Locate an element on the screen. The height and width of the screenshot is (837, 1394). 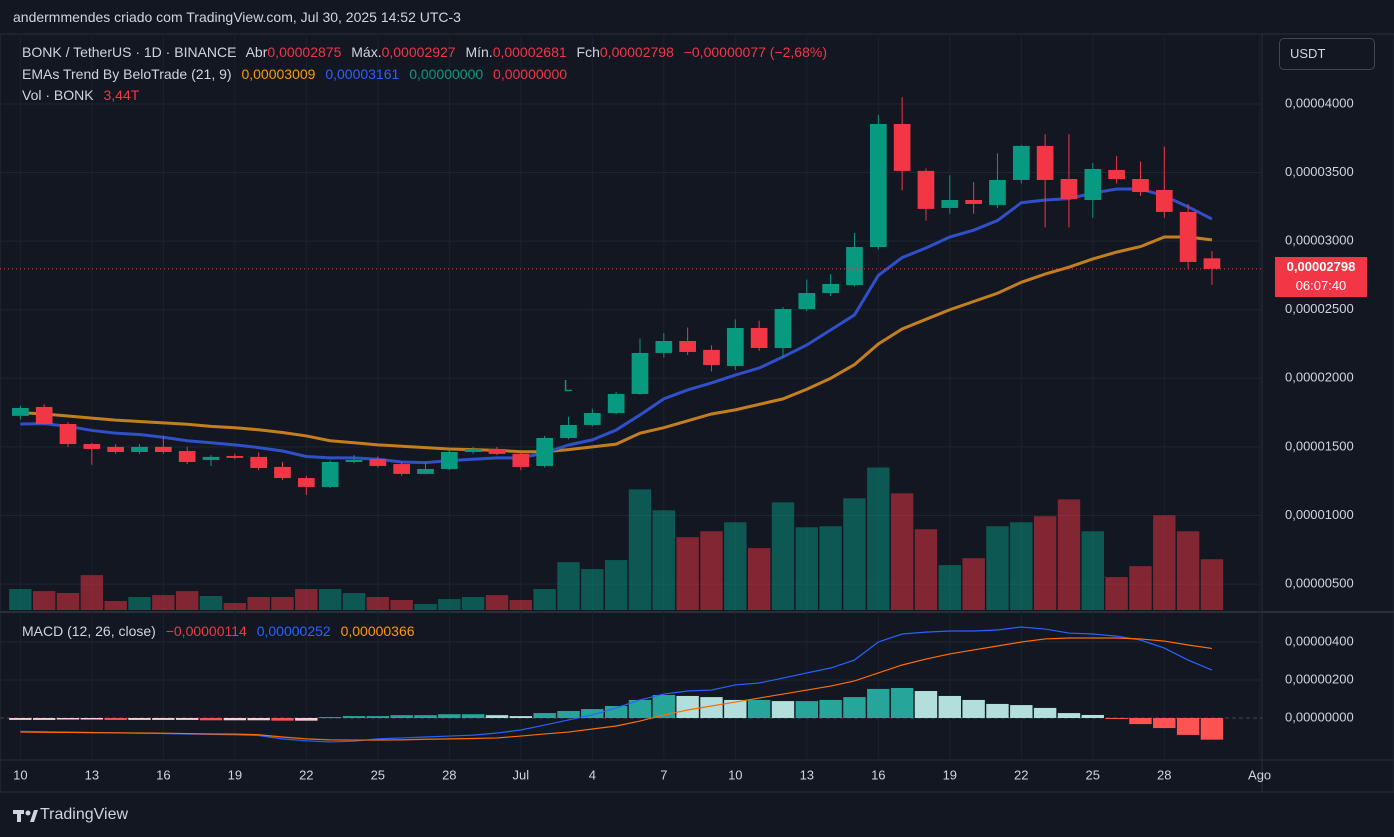
x-tick-label: 13 is located at coordinates (807, 774).